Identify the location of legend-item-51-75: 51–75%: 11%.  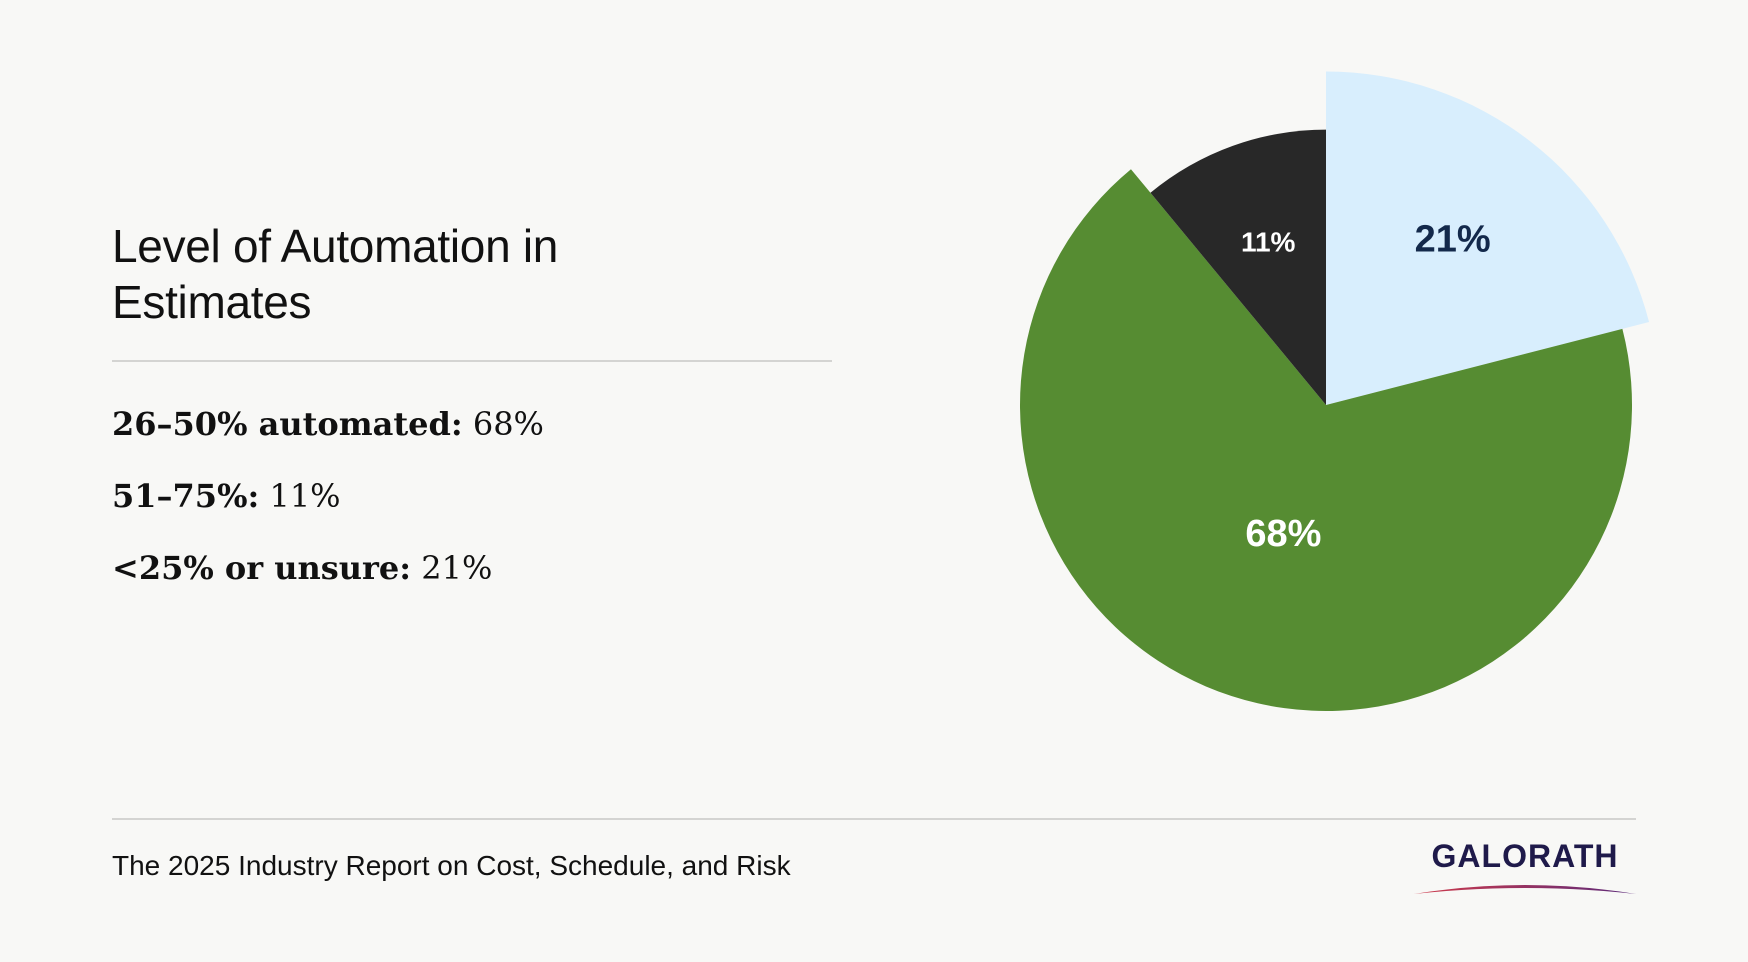
(328, 504).